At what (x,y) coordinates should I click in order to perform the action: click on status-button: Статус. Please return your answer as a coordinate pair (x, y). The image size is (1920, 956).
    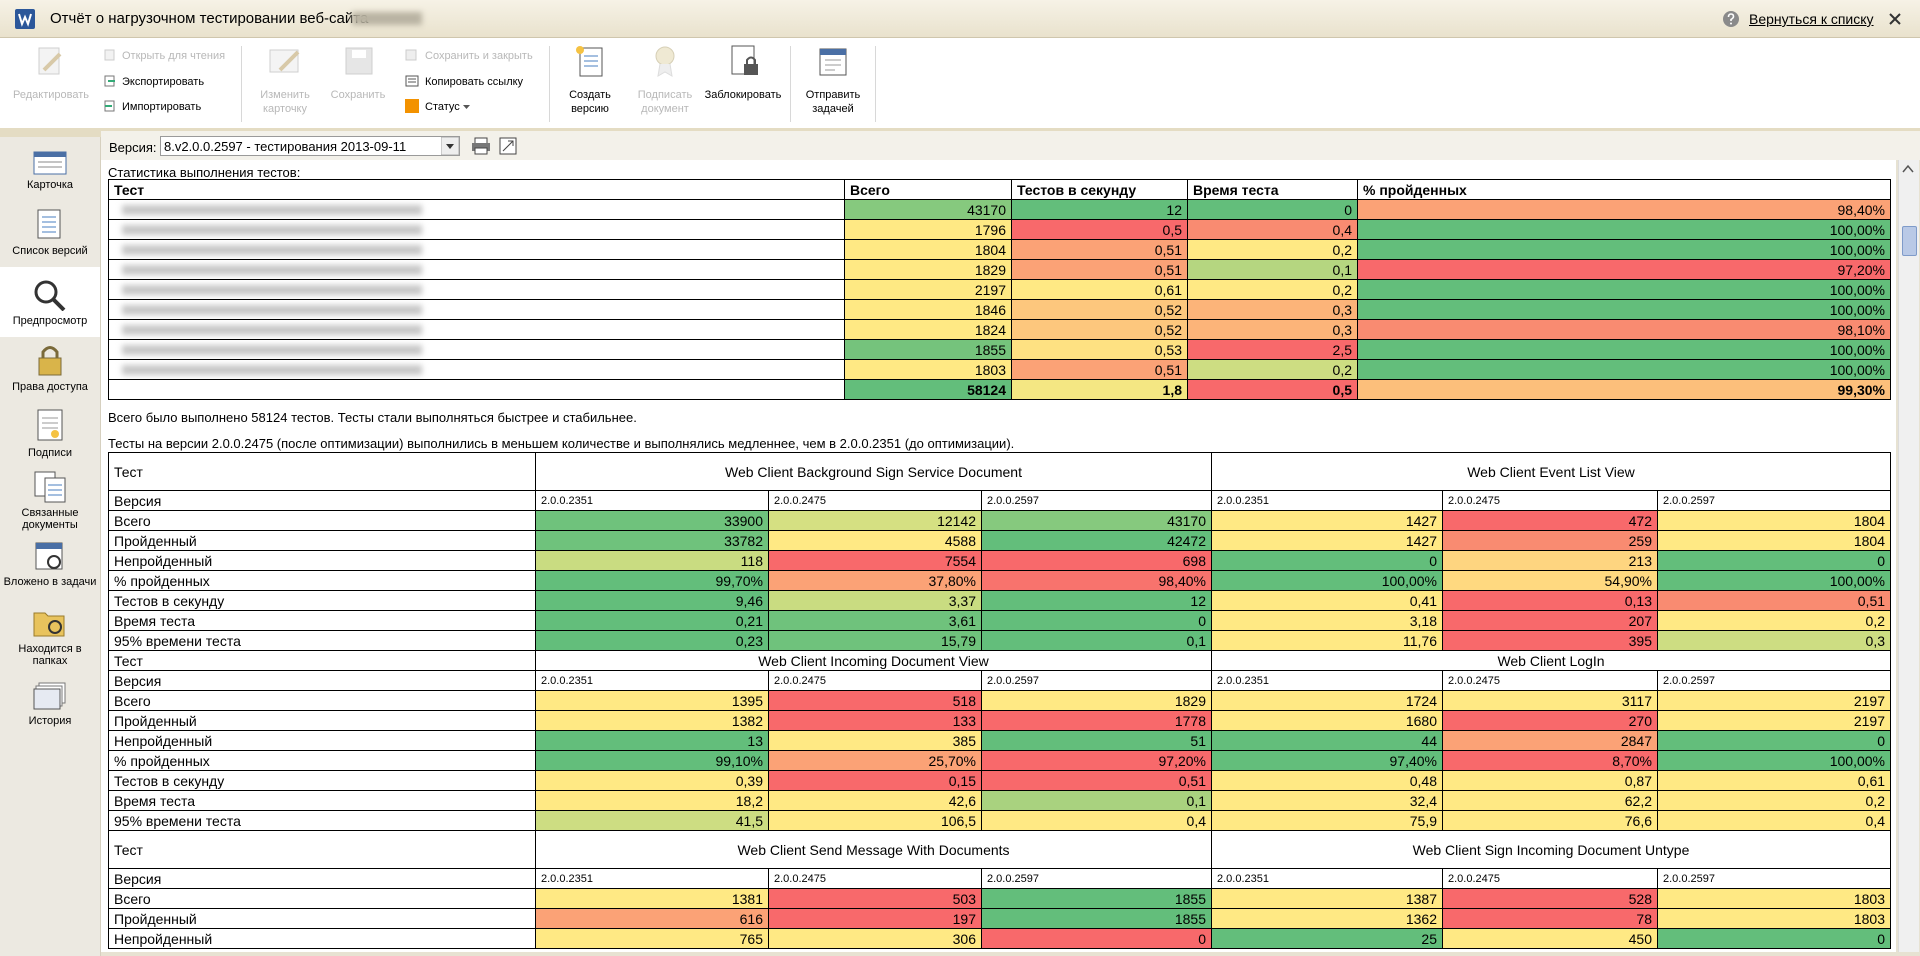
    Looking at the image, I should click on (442, 107).